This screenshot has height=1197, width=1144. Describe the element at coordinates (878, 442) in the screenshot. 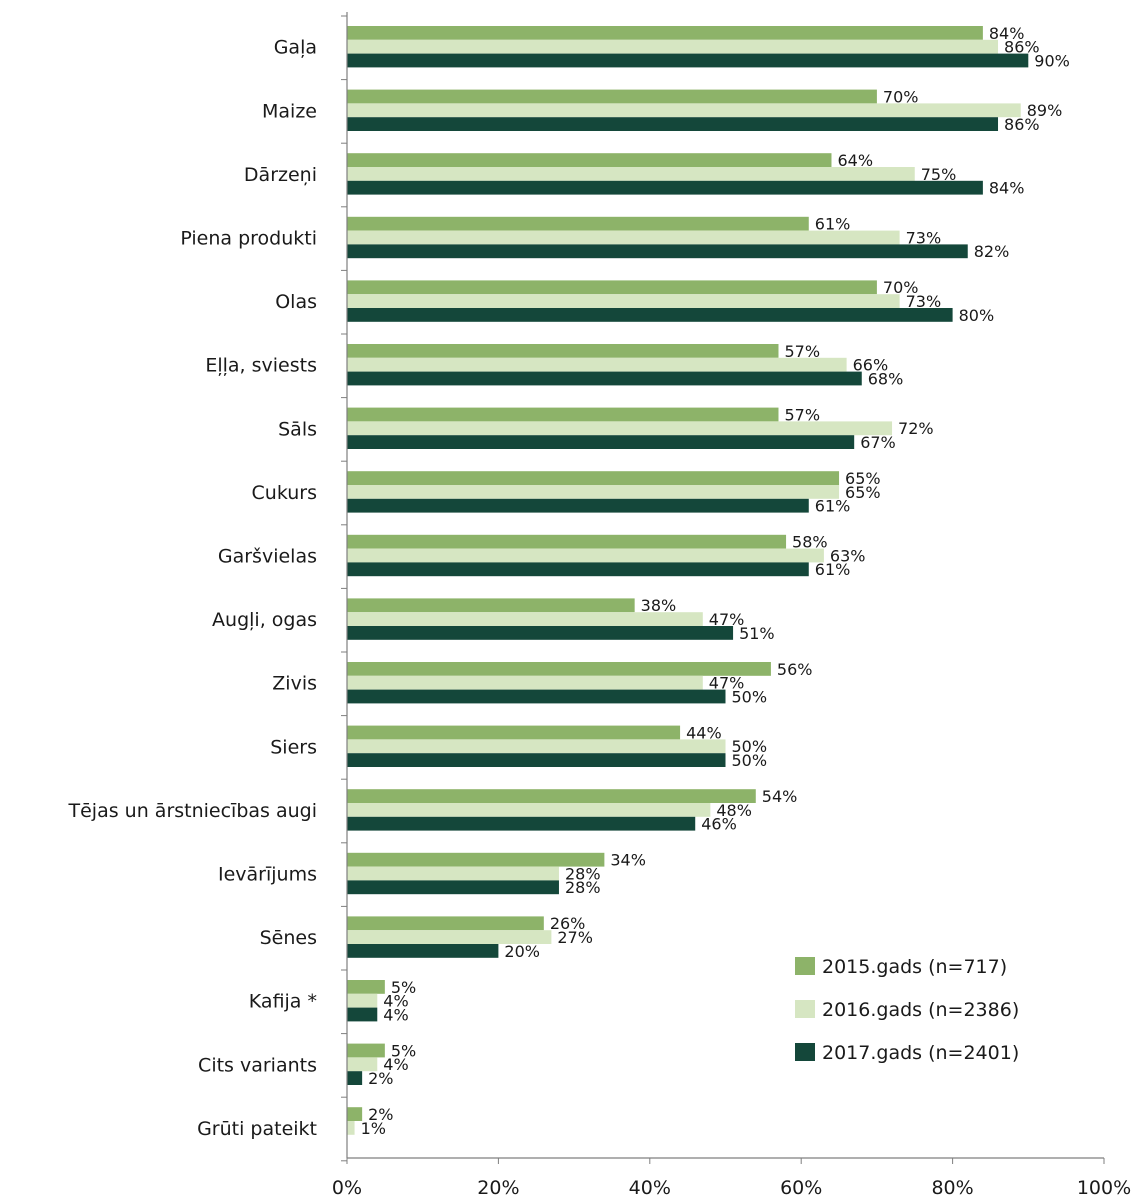

I see `data-label: 67%` at that location.